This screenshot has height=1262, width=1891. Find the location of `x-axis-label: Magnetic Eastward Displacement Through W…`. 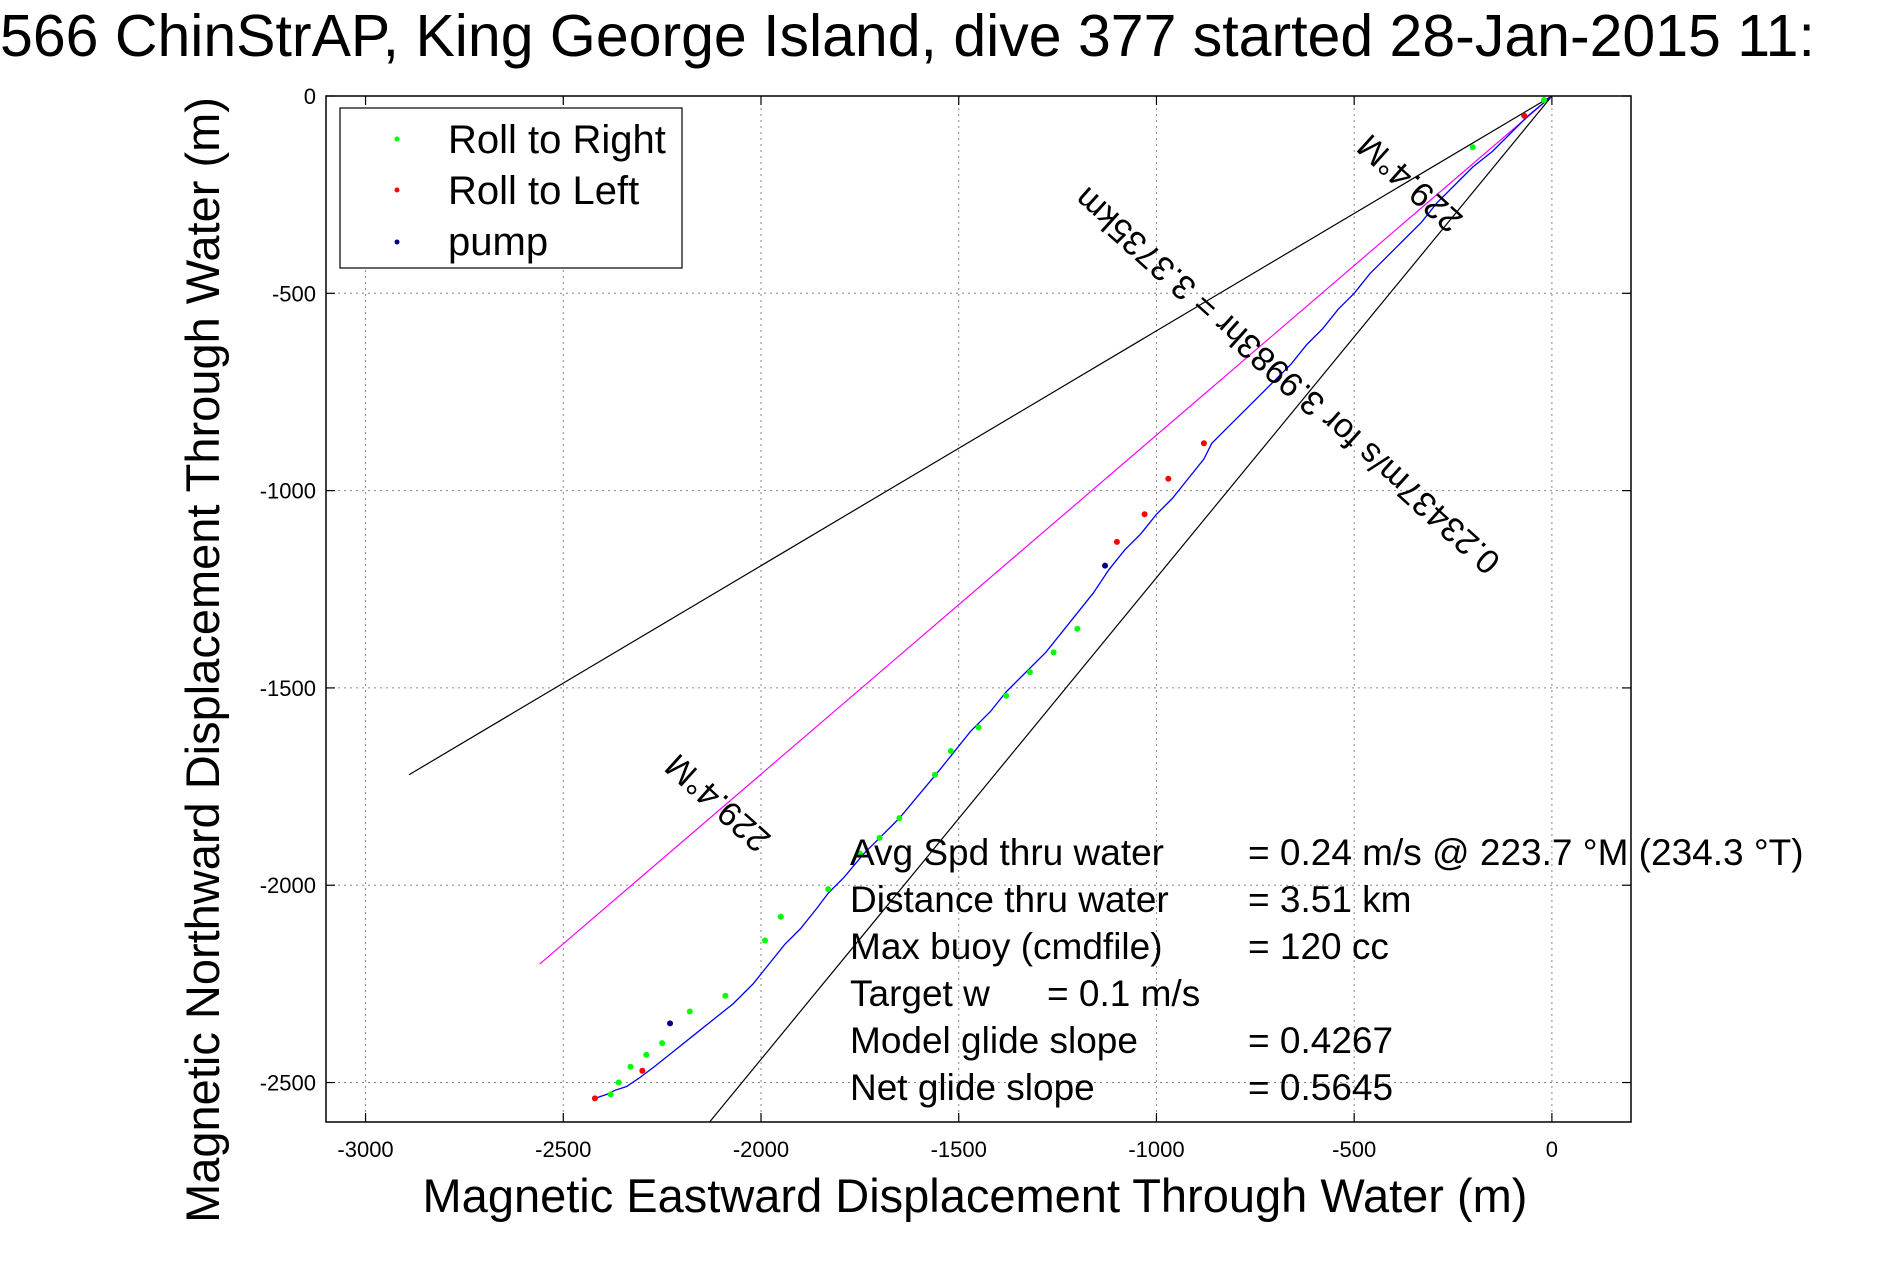

x-axis-label: Magnetic Eastward Displacement Through W… is located at coordinates (975, 1195).